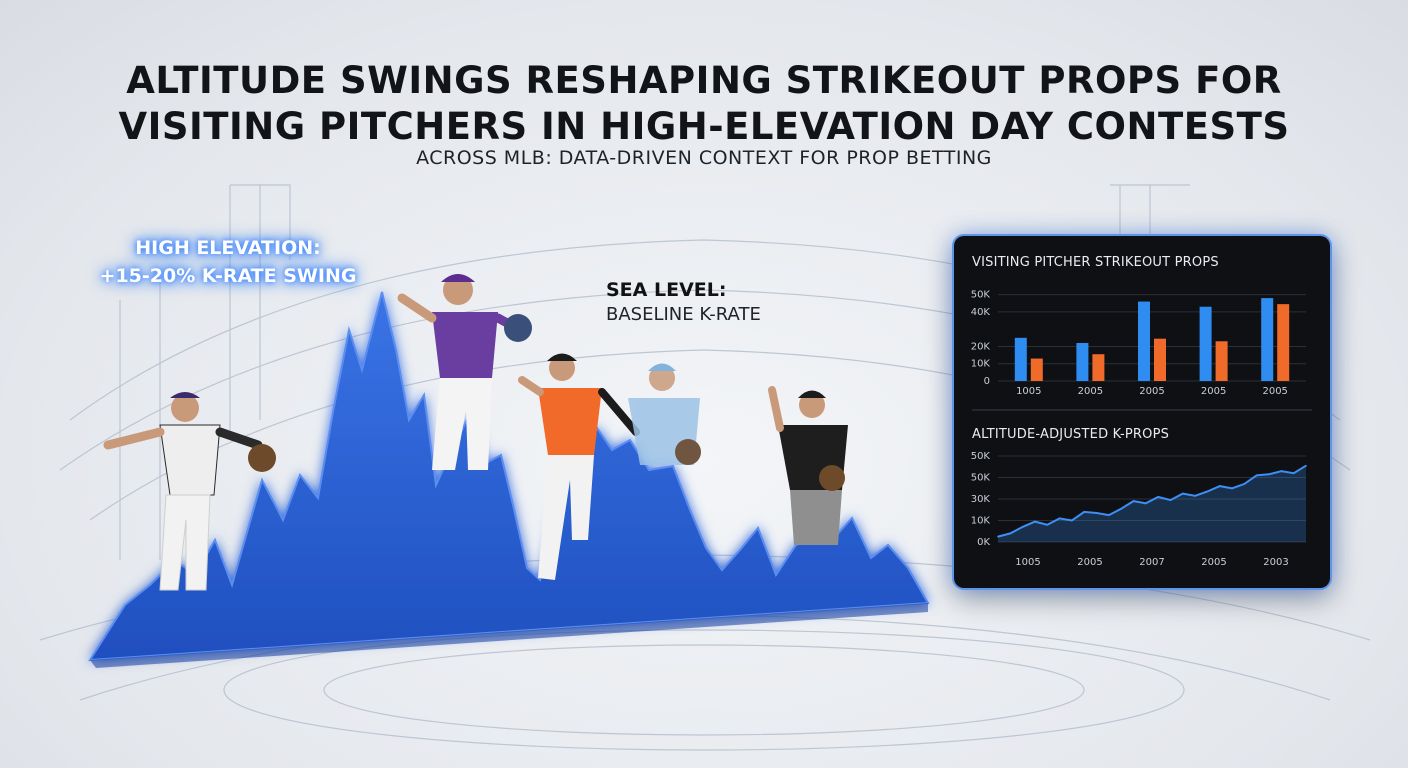  Describe the element at coordinates (1028, 391) in the screenshot. I see `bar-x-tick-label: 1005` at that location.